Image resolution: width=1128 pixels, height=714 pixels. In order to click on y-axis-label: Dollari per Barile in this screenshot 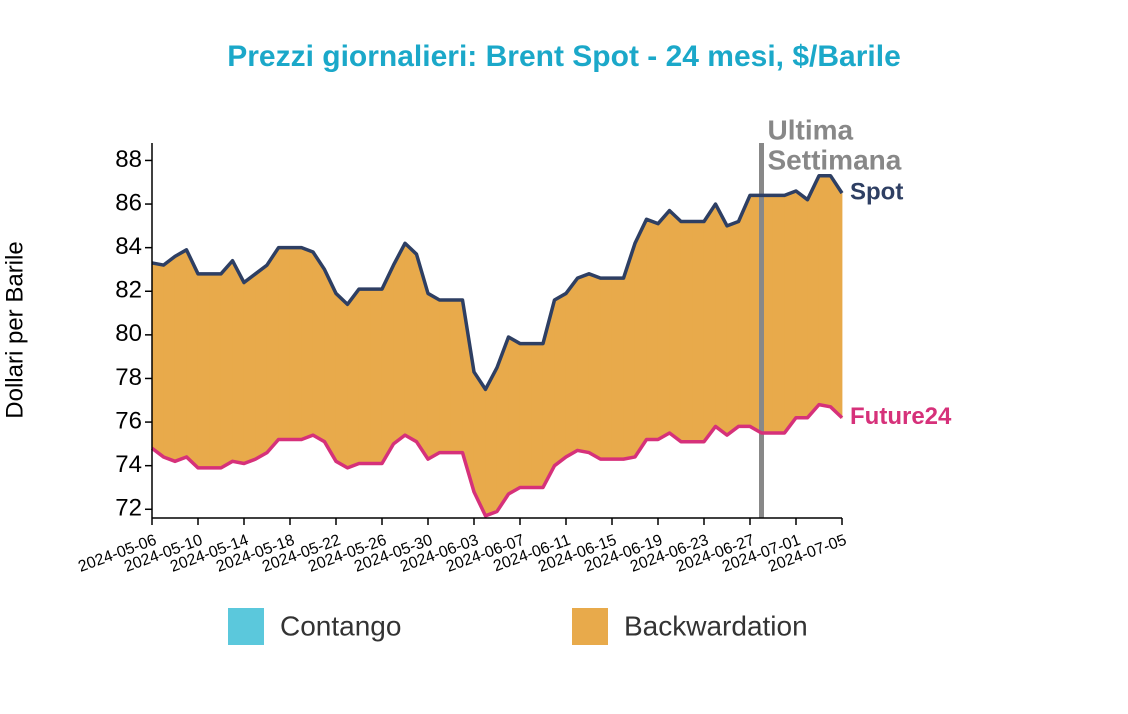, I will do `click(14, 329)`.